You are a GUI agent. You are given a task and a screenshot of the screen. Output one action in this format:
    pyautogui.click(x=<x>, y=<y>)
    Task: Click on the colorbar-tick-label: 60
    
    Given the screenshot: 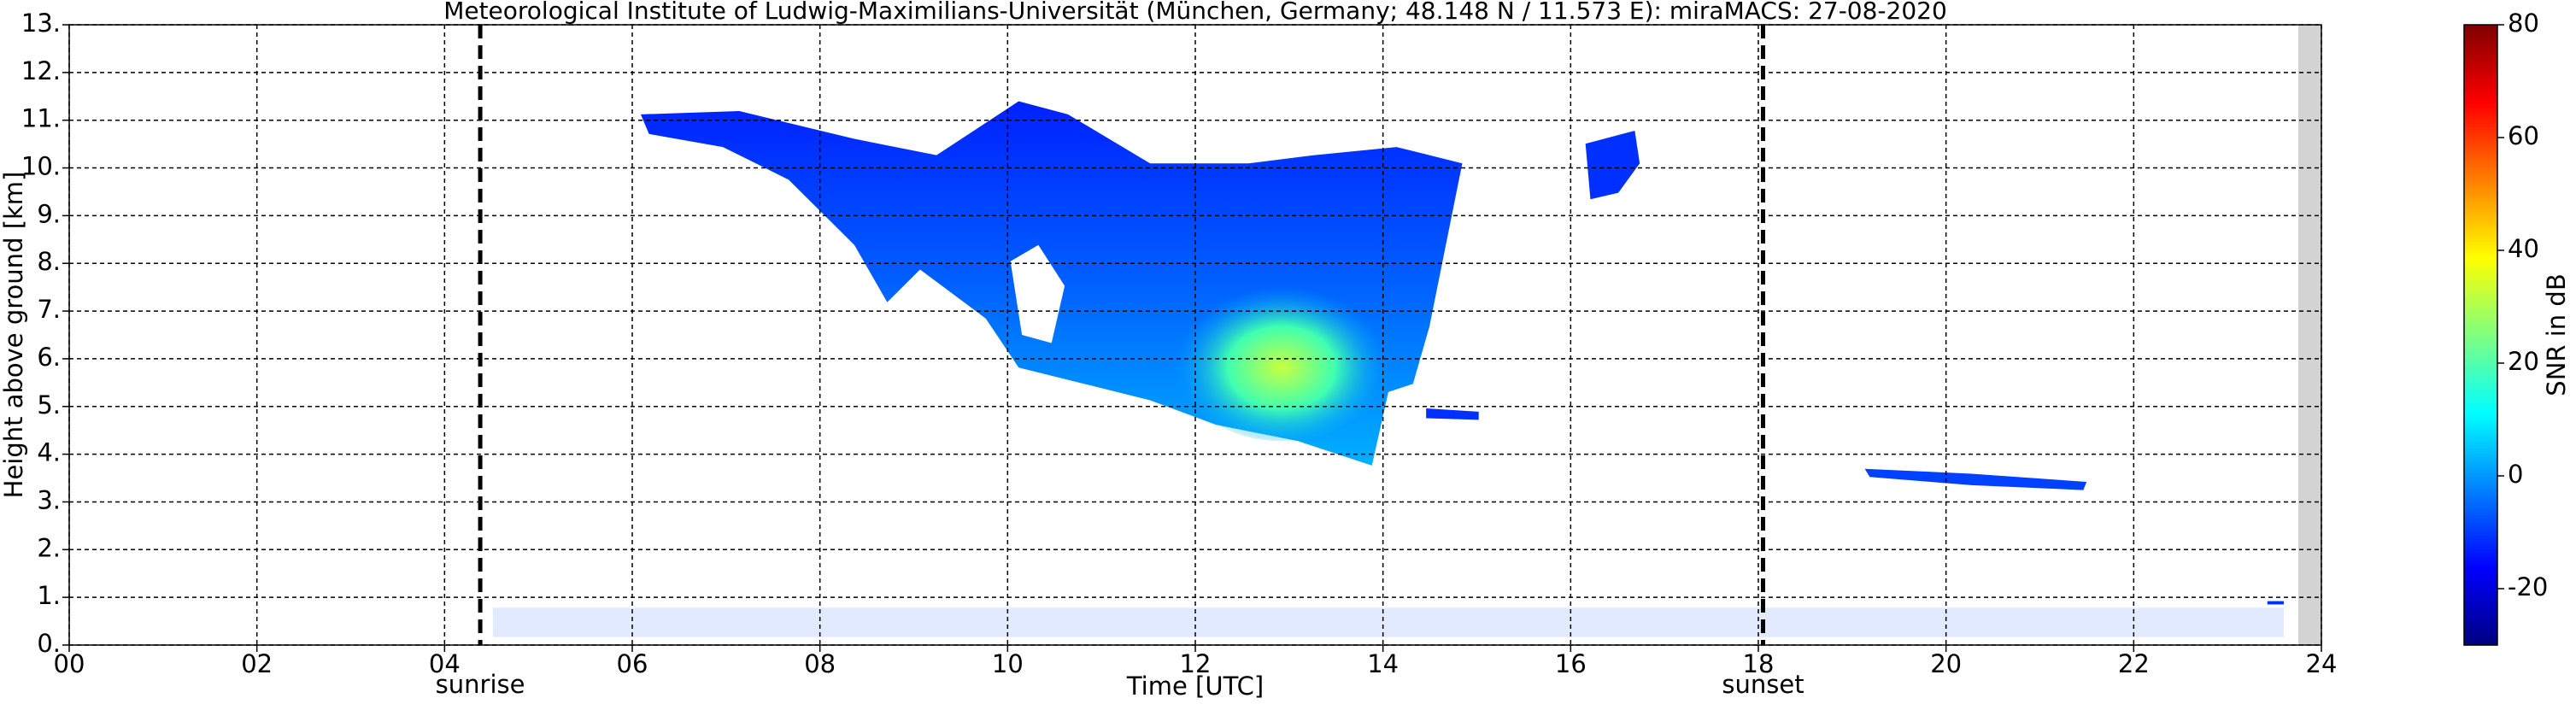 What is the action you would take?
    pyautogui.click(x=2523, y=135)
    